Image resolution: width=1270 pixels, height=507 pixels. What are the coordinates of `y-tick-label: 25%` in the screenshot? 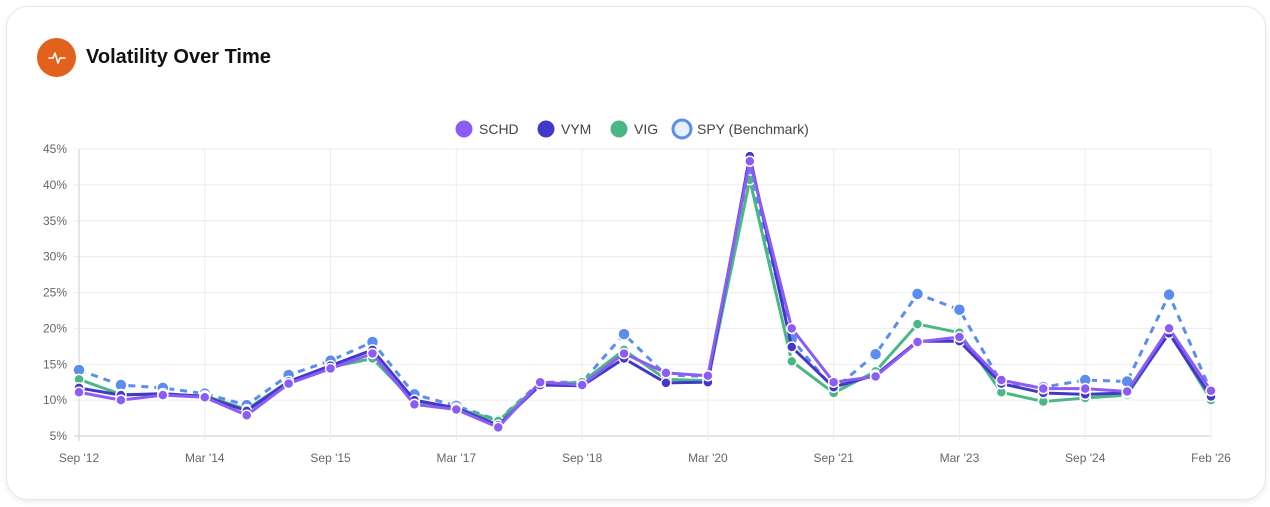 It's located at (55, 293).